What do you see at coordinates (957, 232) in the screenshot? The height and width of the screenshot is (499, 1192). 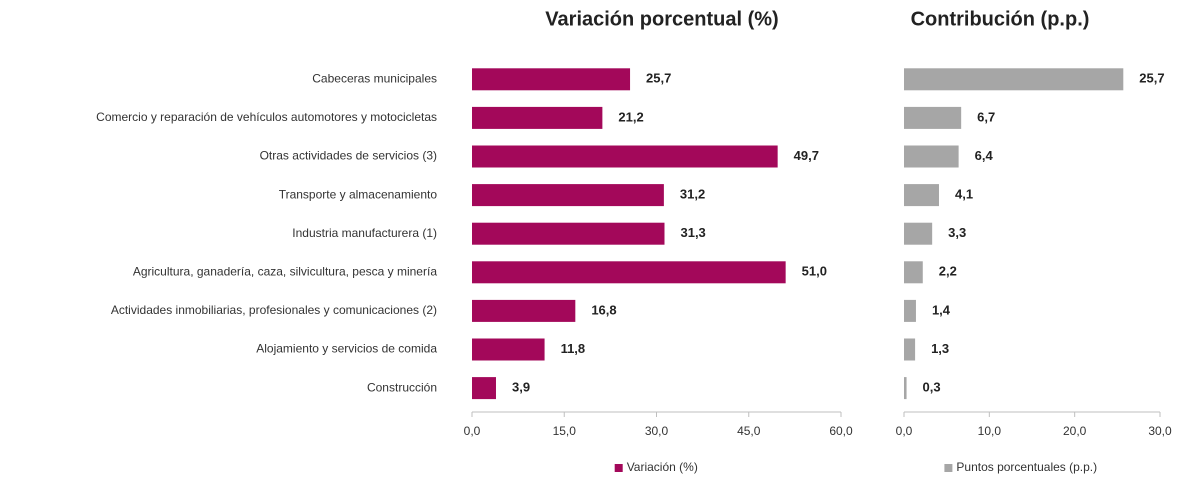 I see `value-label: 3,3` at bounding box center [957, 232].